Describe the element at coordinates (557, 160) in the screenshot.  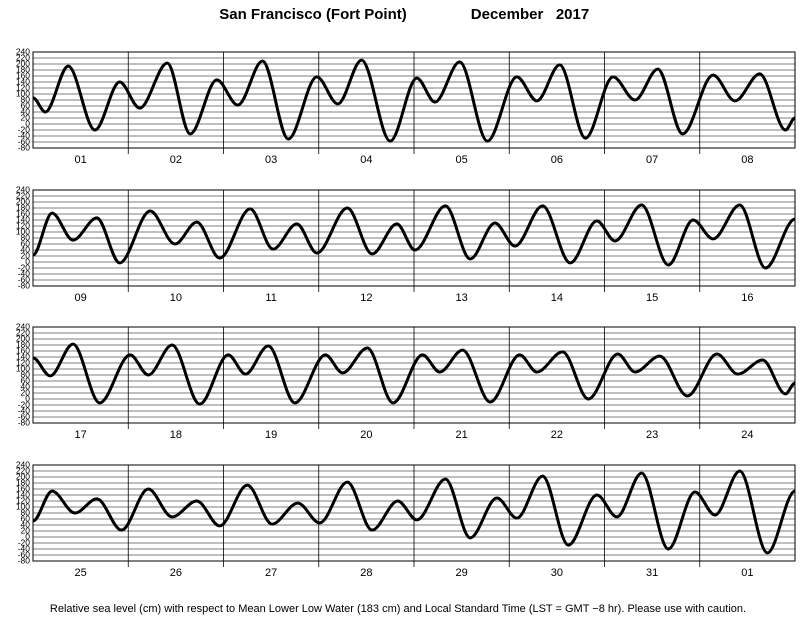
I see `x-tick-label: 06` at that location.